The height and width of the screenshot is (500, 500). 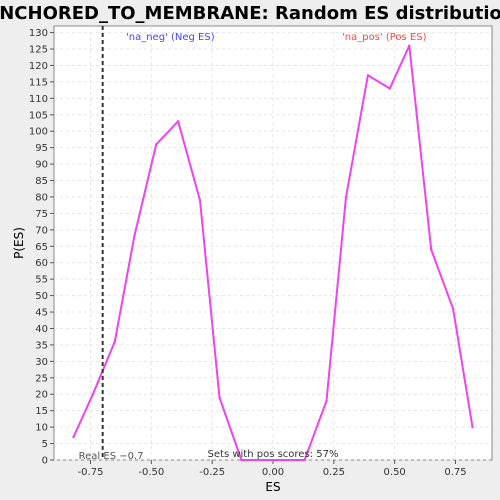 I want to click on x-tick-label: 0.50, so click(x=395, y=472).